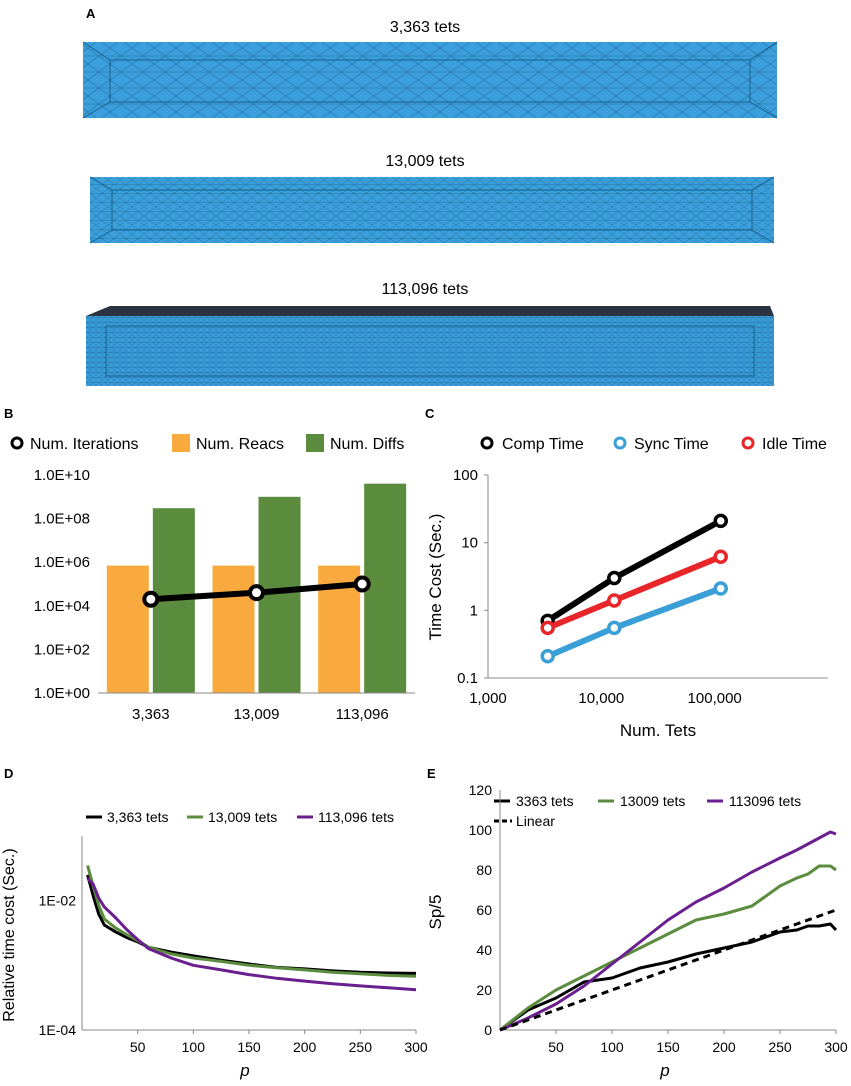 Image resolution: width=851 pixels, height=1086 pixels. What do you see at coordinates (425, 289) in the screenshot?
I see `mesh-label-3: 113,096 tets` at bounding box center [425, 289].